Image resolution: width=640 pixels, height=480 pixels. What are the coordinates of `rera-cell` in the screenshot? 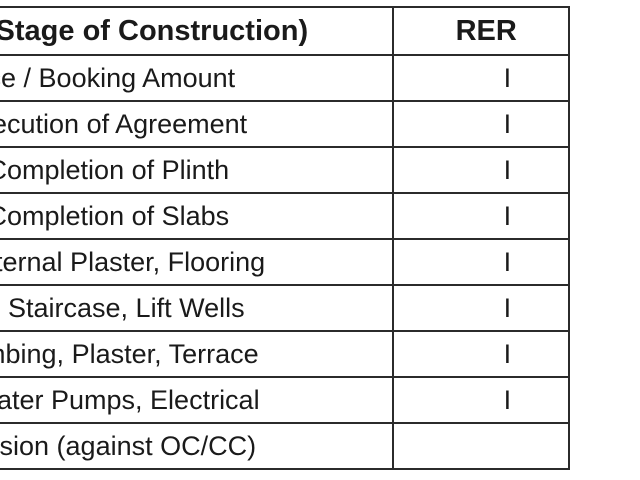 It's located at (481, 446).